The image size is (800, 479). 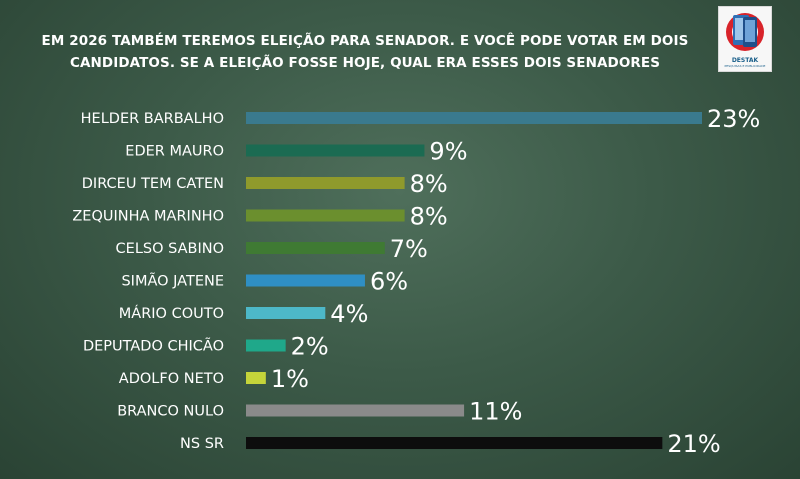 I want to click on category-label: DEPUTADO CHICÃO, so click(x=153, y=346).